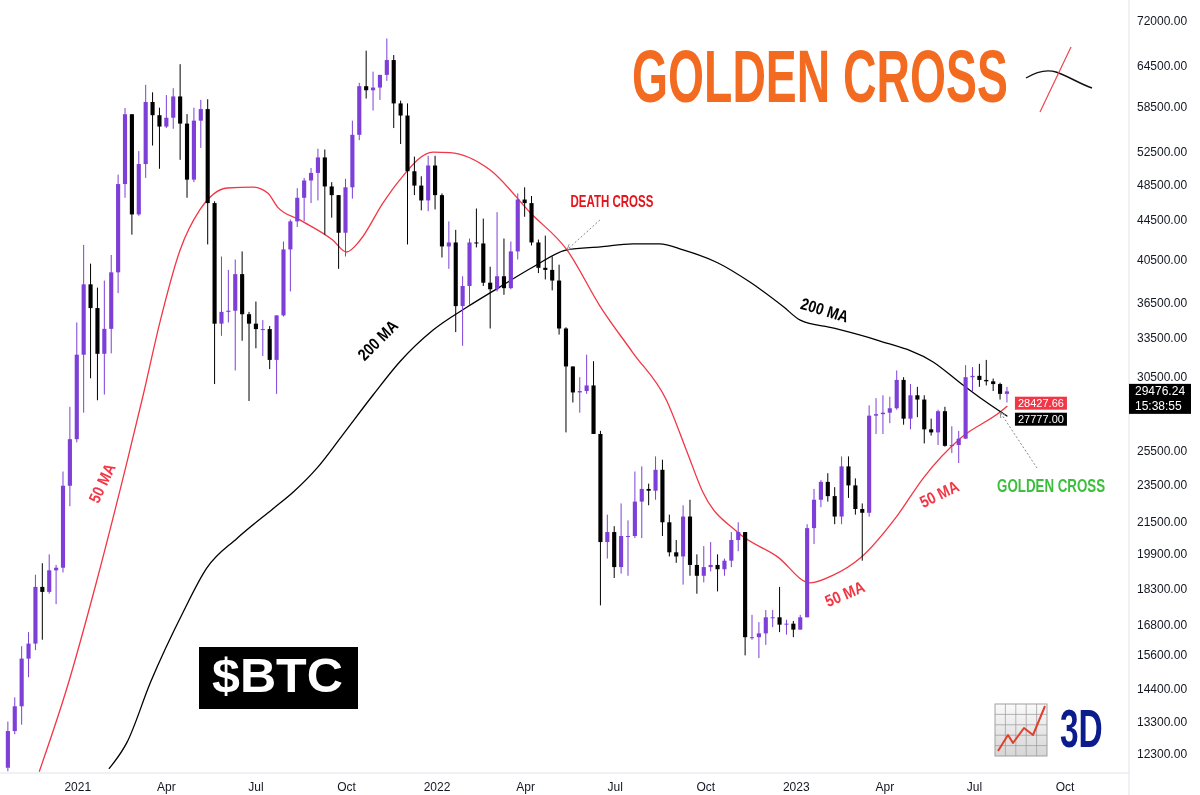  What do you see at coordinates (612, 200) in the screenshot?
I see `annotation: DEATH CROSS` at bounding box center [612, 200].